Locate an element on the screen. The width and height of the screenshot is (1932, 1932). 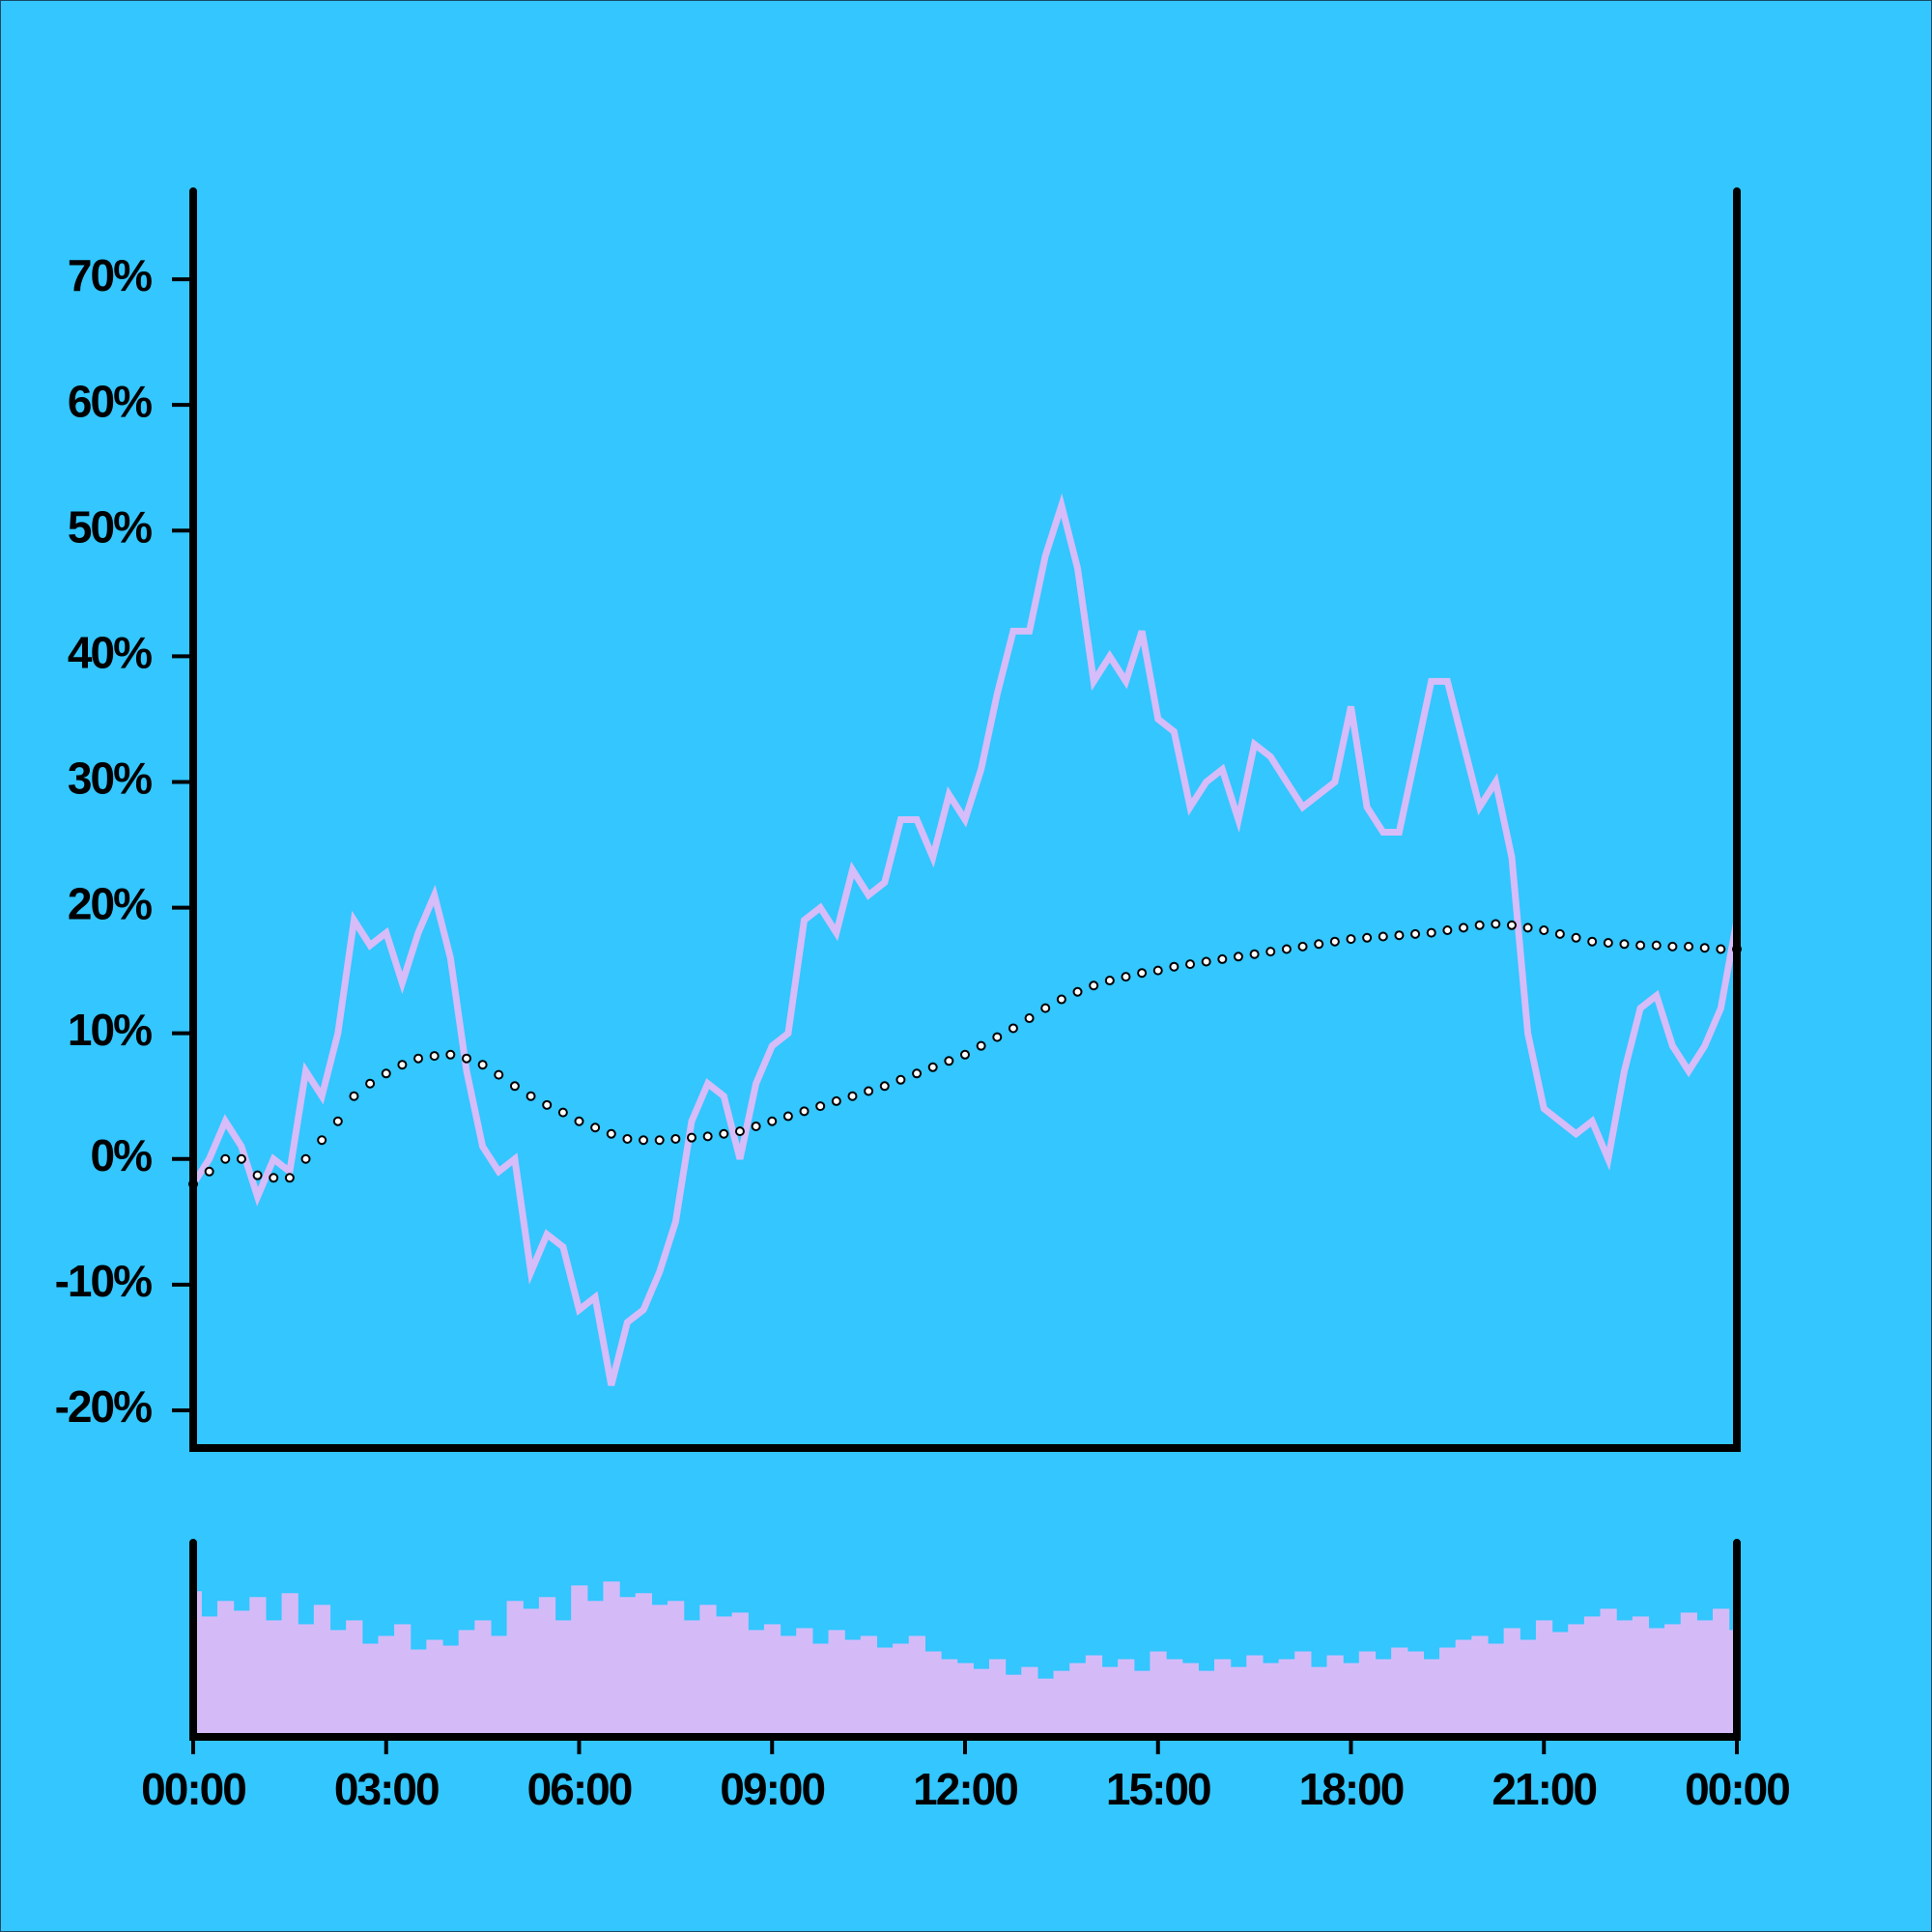
x-tick-label: 15:00 is located at coordinates (1158, 1789).